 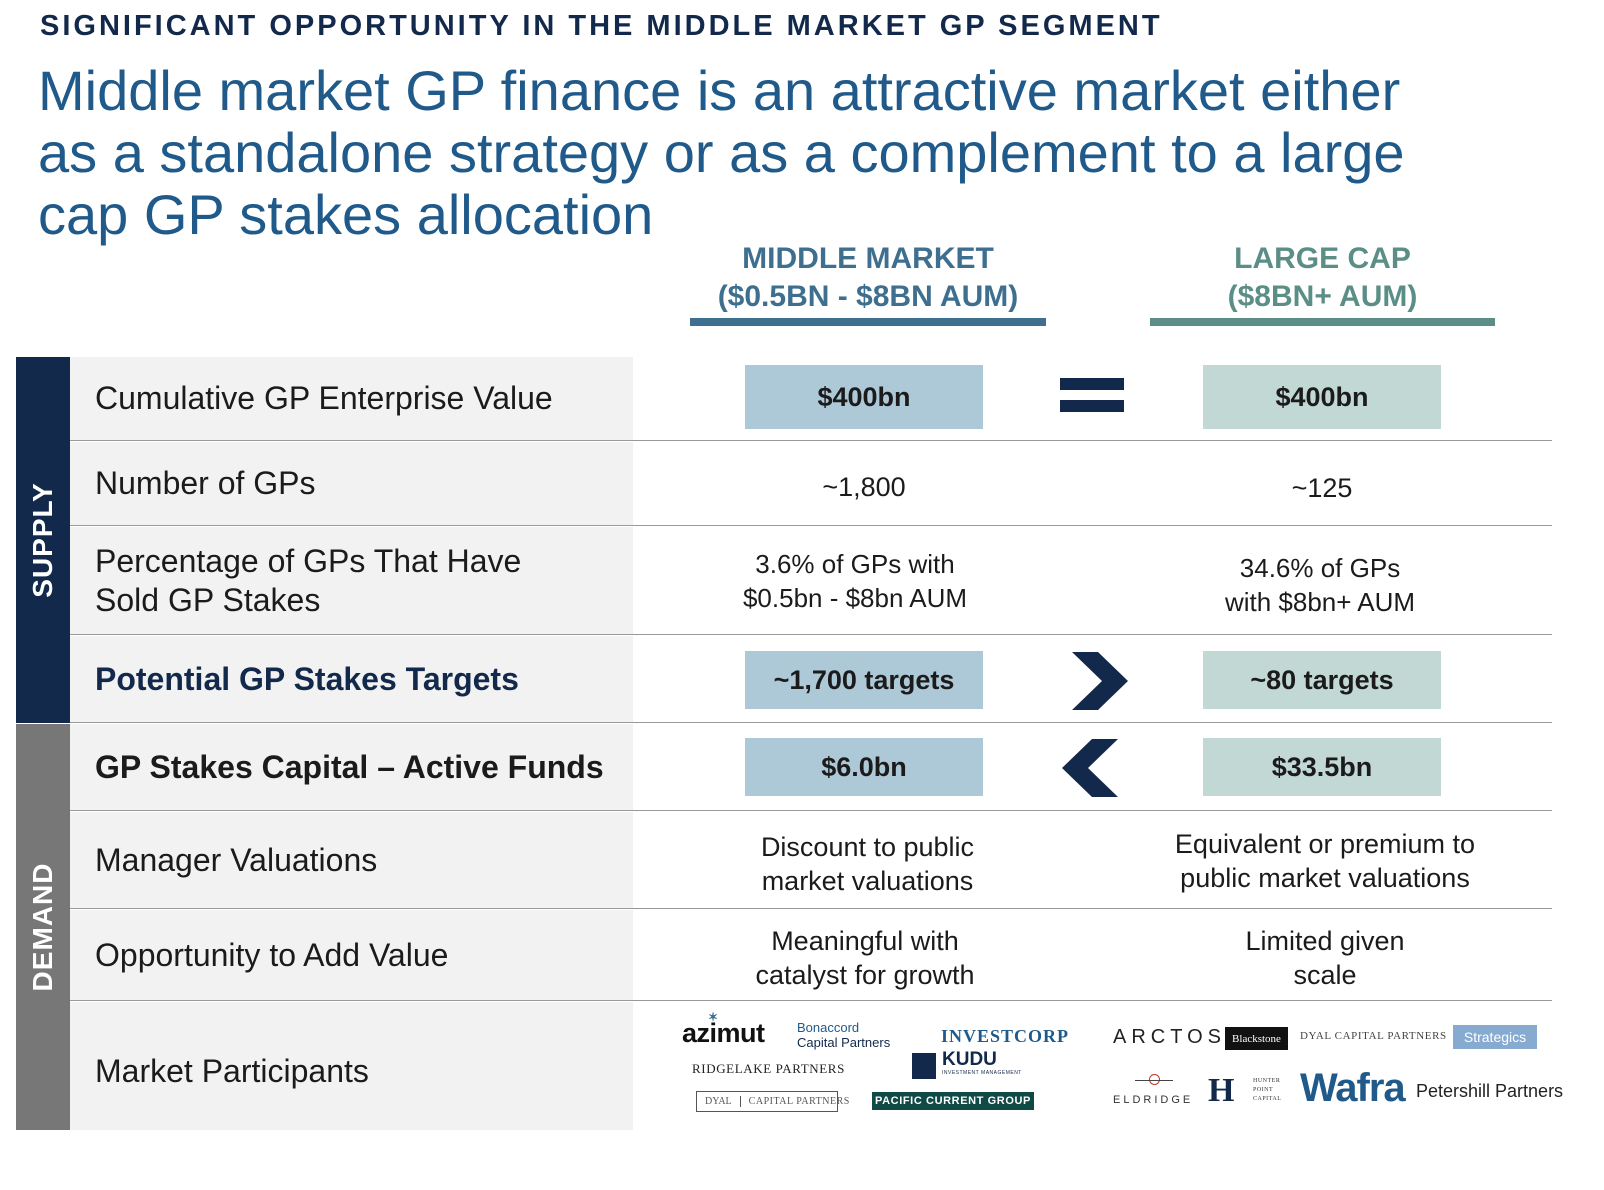 I want to click on mm-add-value-line1: Meaningful with, so click(x=865, y=941).